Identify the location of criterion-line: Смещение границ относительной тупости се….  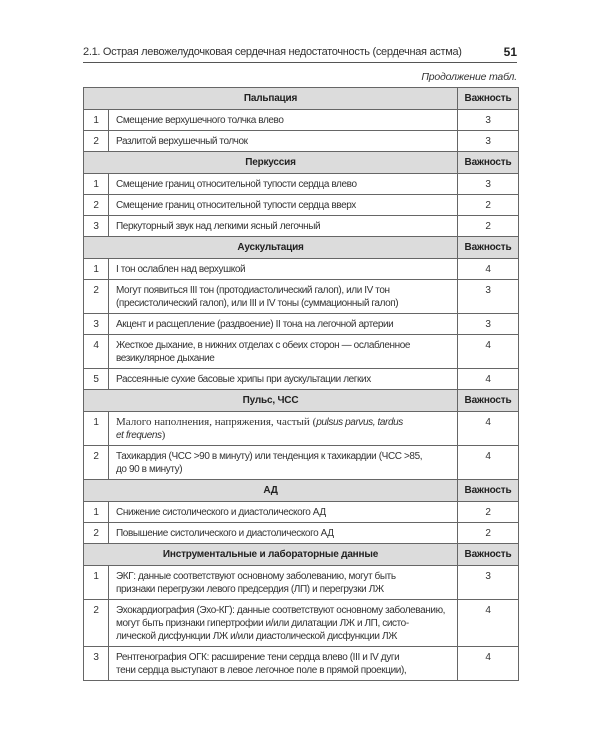
(236, 184).